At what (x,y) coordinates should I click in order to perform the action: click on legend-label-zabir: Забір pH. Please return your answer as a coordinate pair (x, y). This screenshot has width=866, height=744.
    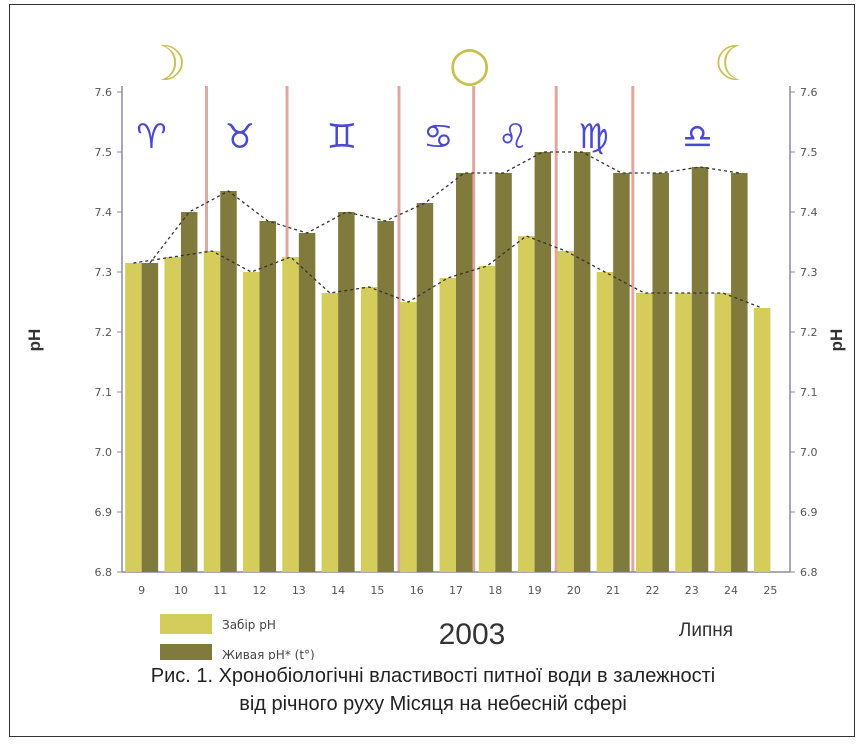
    Looking at the image, I should click on (249, 625).